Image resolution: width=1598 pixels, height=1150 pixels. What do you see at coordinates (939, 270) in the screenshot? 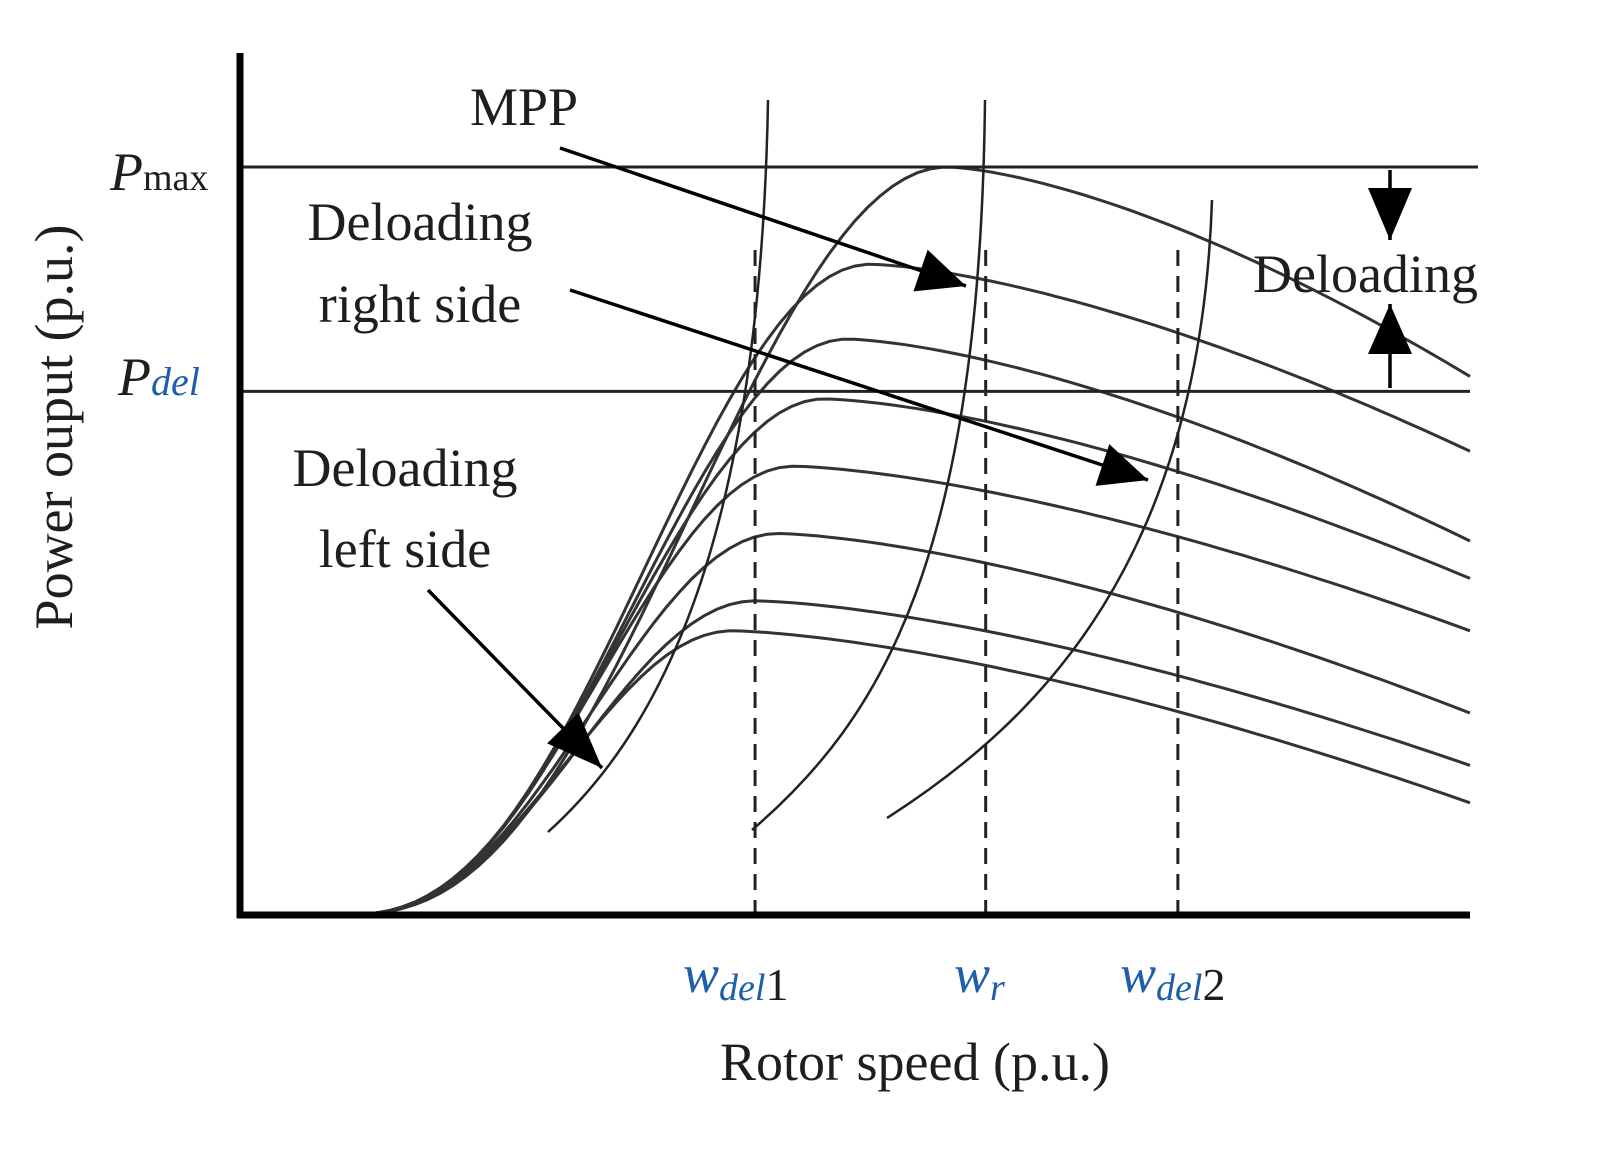
I see `mpp-arrow-head` at bounding box center [939, 270].